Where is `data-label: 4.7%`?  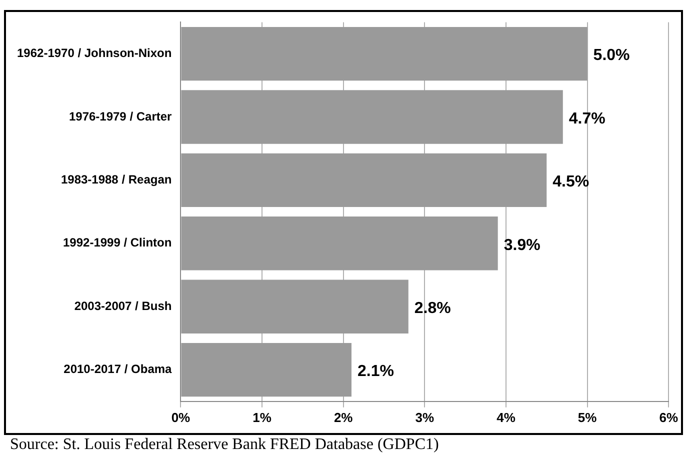 data-label: 4.7% is located at coordinates (587, 119).